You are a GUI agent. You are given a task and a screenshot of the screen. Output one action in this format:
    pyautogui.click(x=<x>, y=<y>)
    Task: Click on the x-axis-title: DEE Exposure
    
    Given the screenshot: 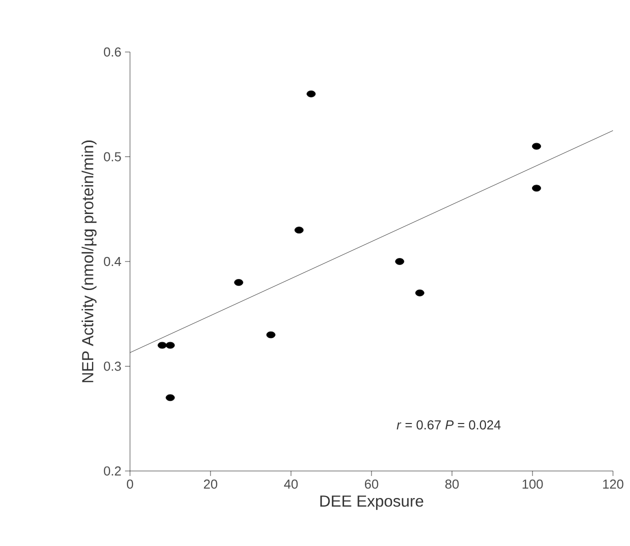 What is the action you would take?
    pyautogui.click(x=372, y=503)
    